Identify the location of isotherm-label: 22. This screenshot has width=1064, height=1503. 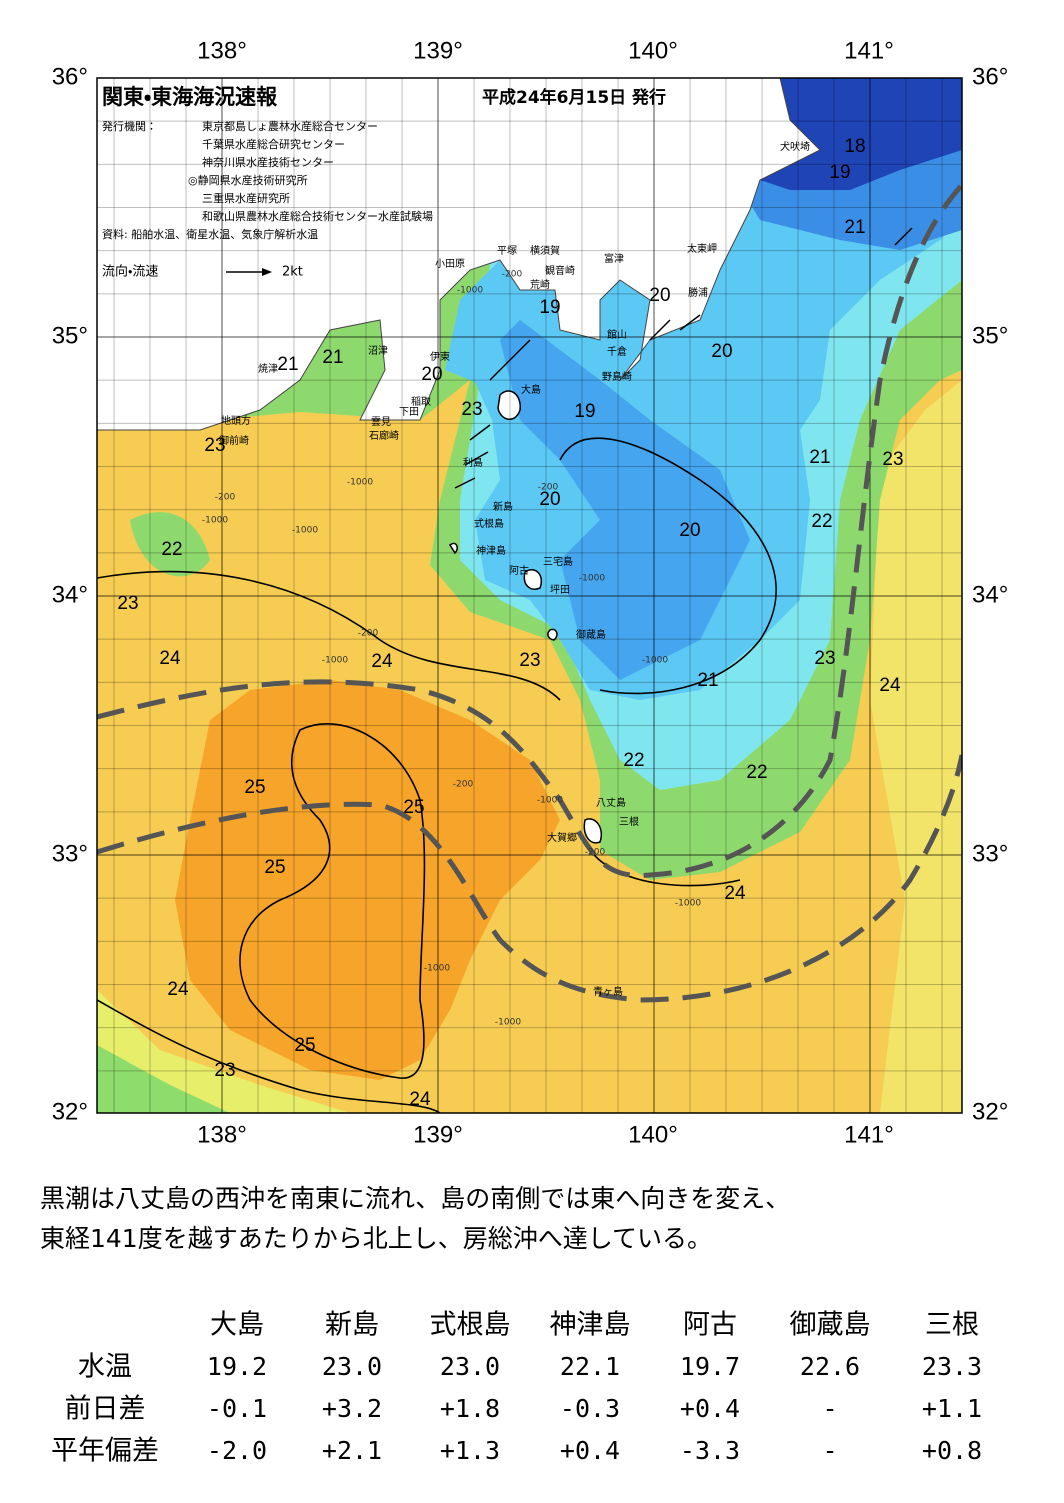
(633, 760).